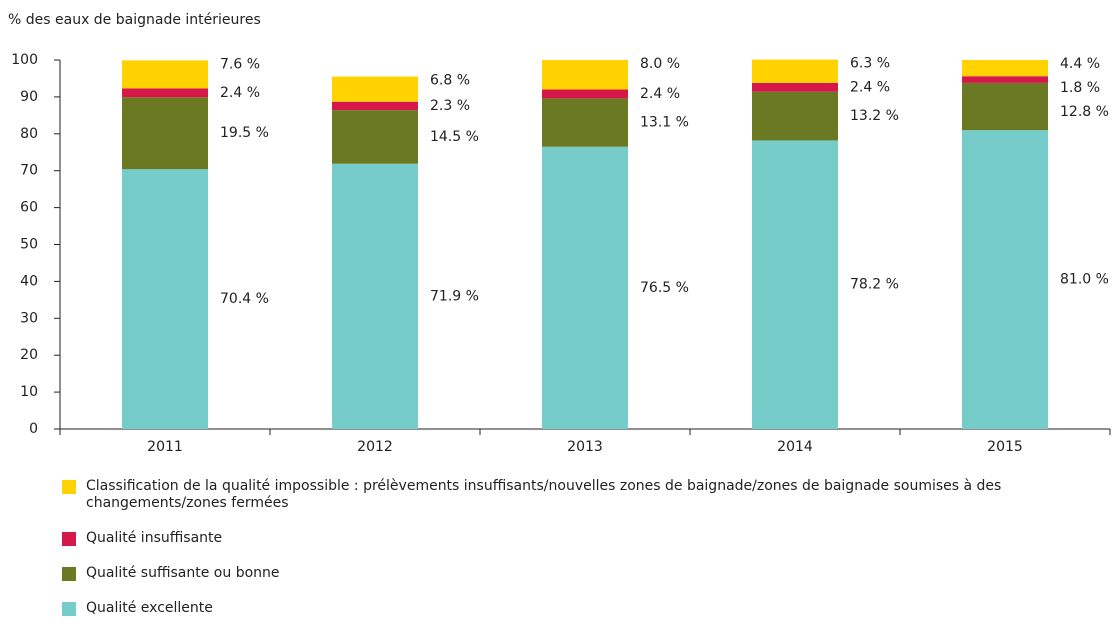 The image size is (1120, 635). I want to click on x-tick-label: 2013, so click(585, 447).